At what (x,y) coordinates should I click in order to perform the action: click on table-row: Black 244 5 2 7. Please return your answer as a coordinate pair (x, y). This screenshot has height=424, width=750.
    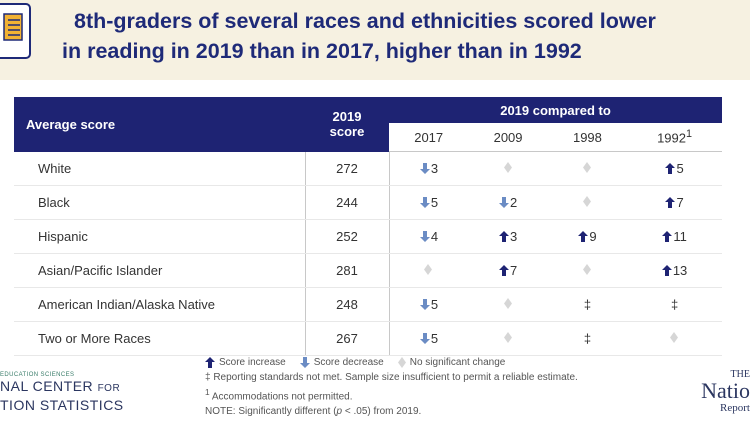
    Looking at the image, I should click on (368, 202).